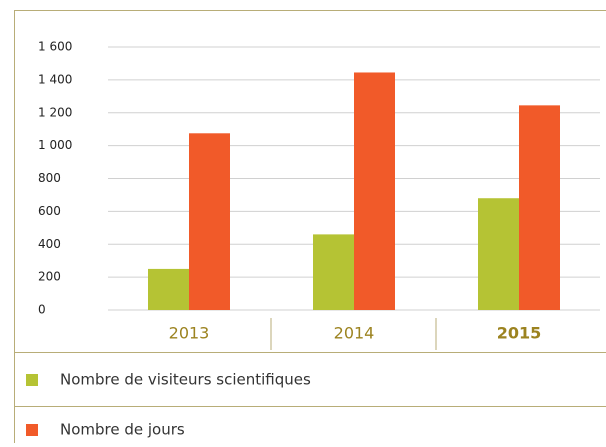 Image resolution: width=606 pixels, height=447 pixels. Describe the element at coordinates (189, 333) in the screenshot. I see `x-tick-label: 2013` at that location.